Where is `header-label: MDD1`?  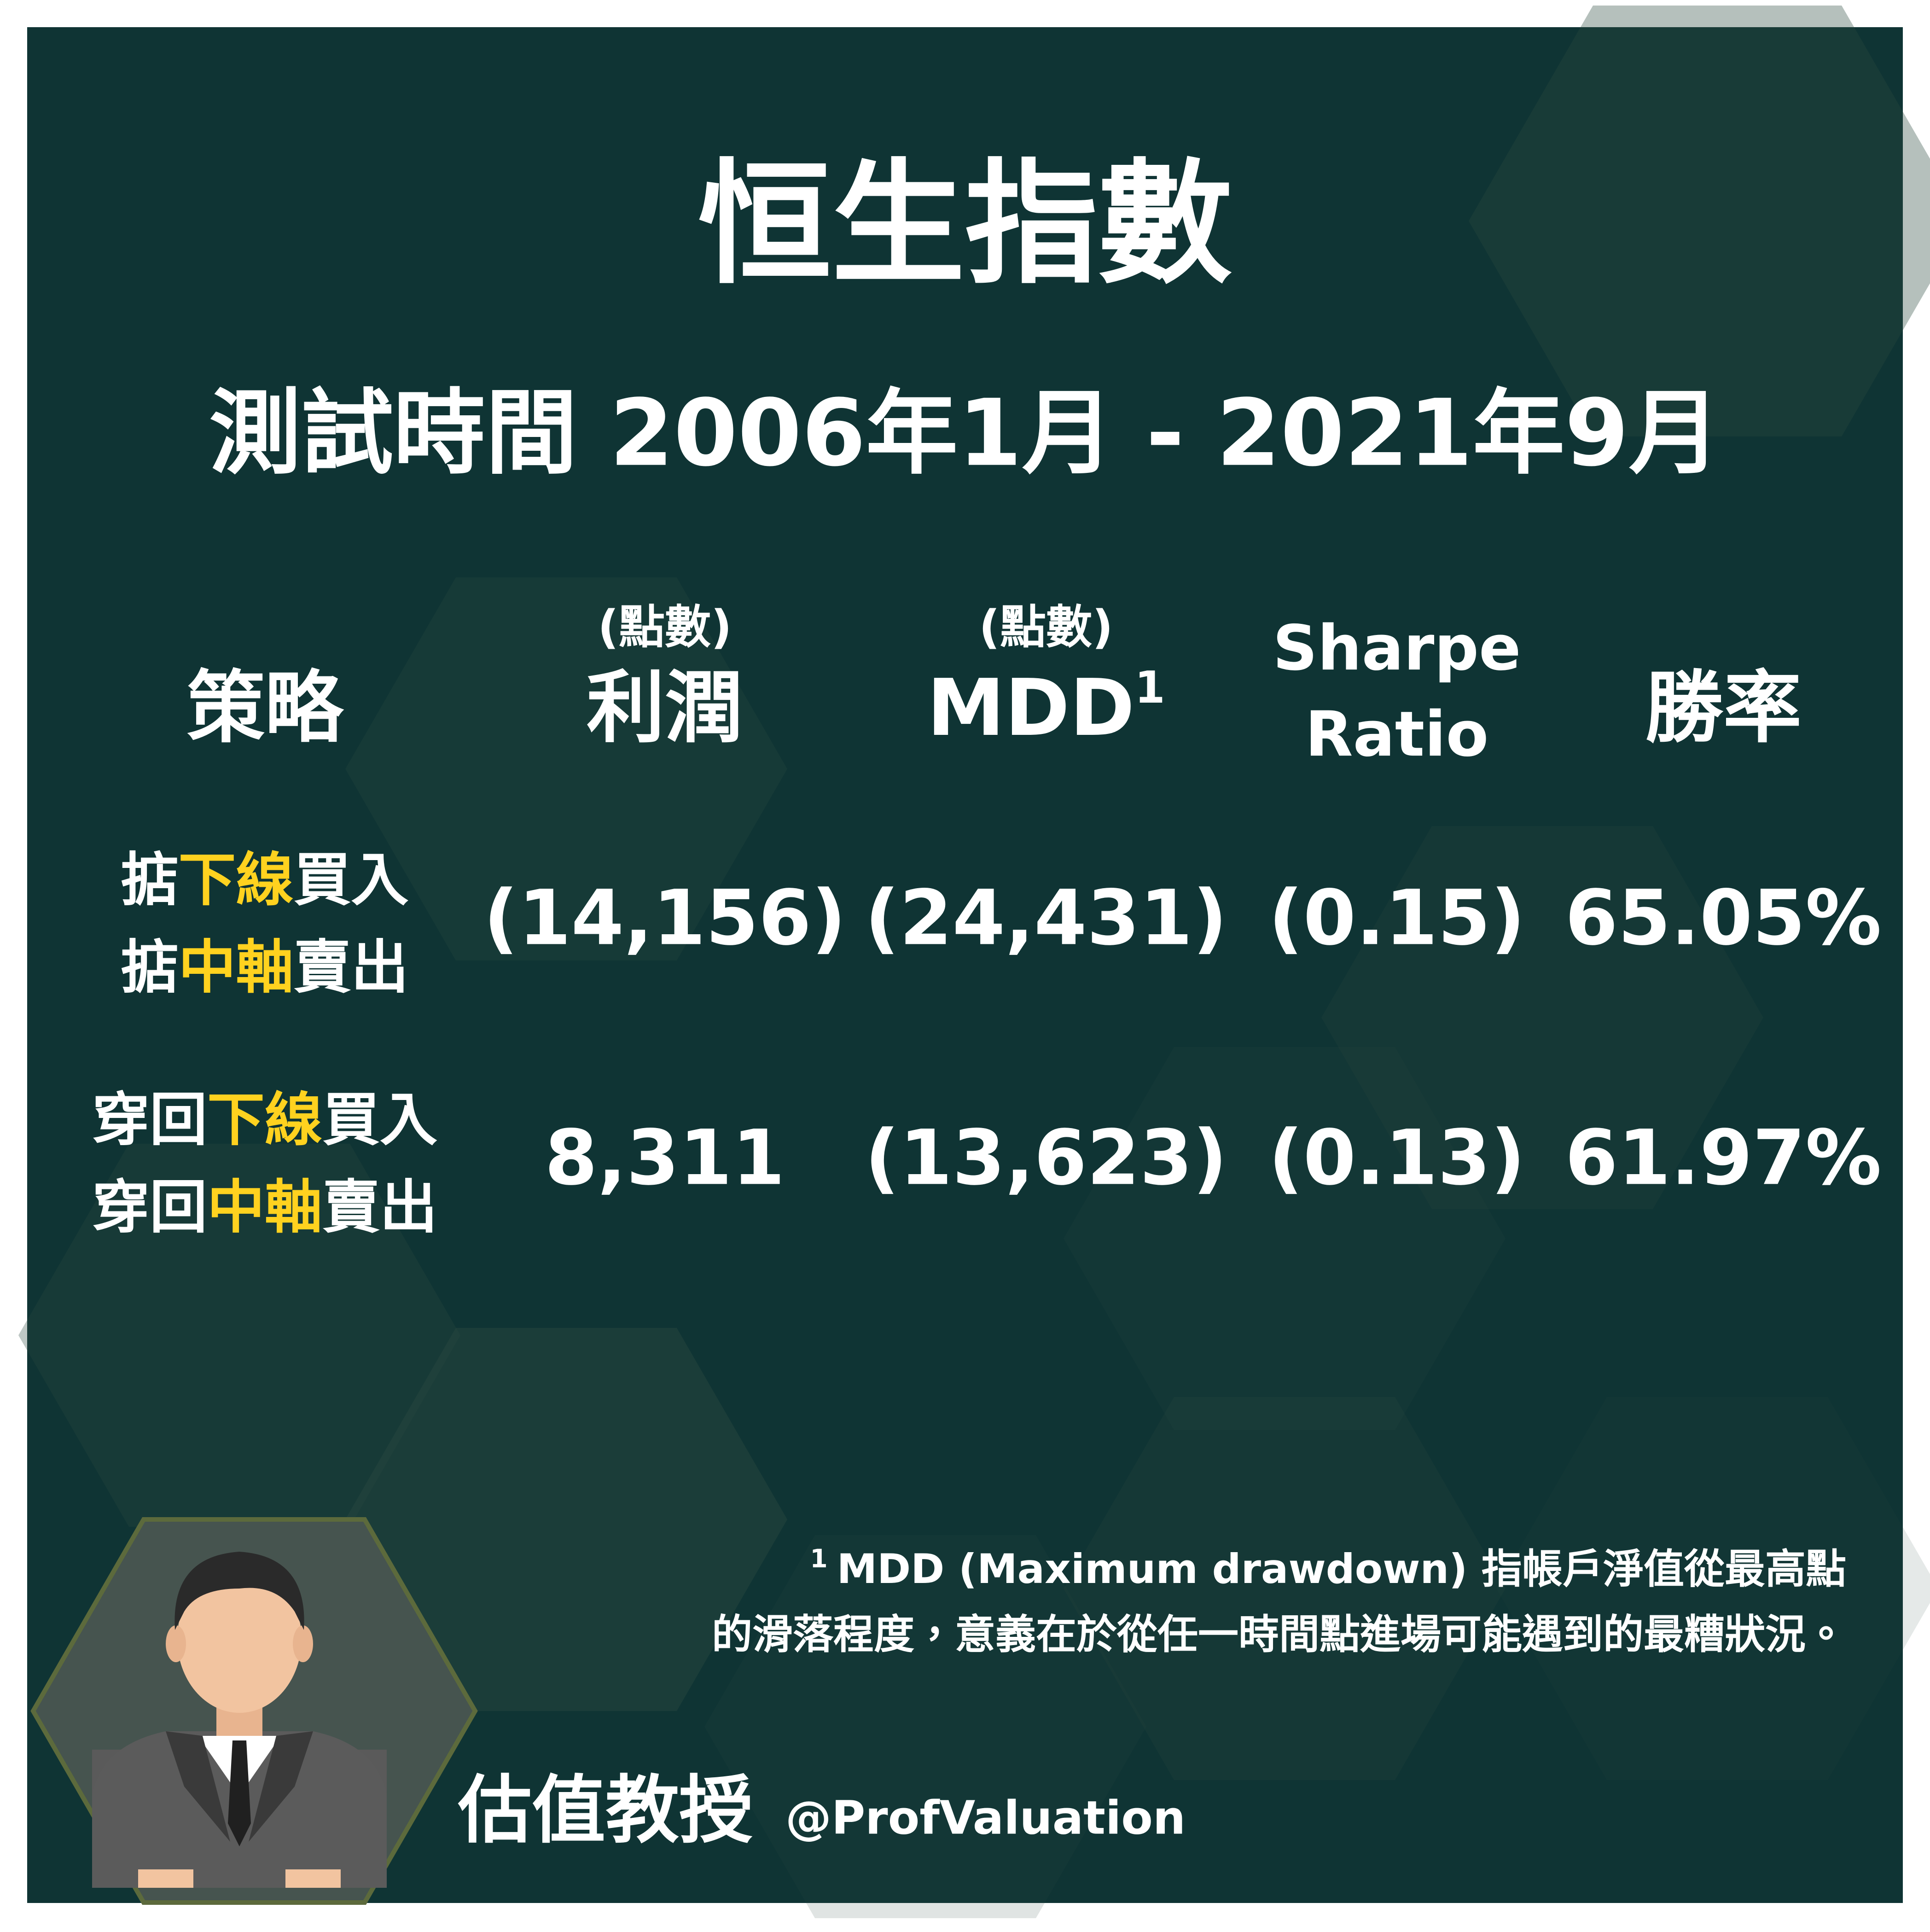
header-label: MDD1 is located at coordinates (1046, 708).